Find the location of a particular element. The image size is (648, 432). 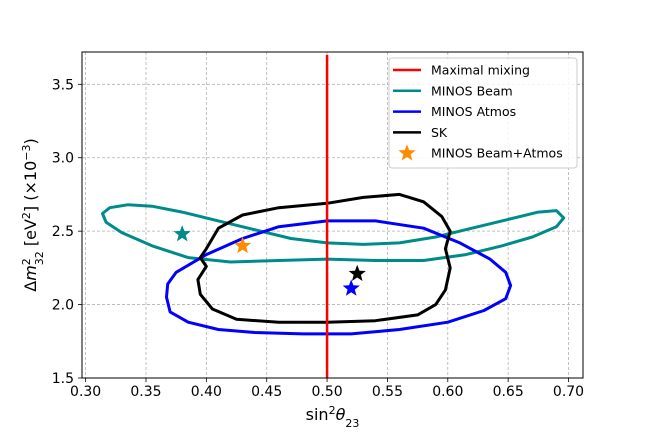

legend-label-sk: SK is located at coordinates (439, 132).